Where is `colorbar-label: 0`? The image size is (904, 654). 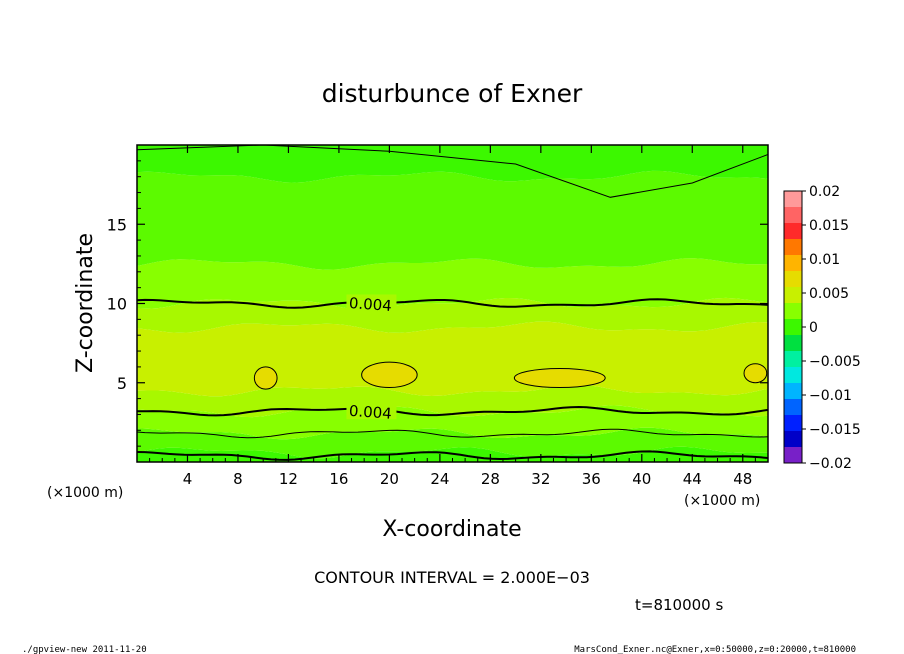 colorbar-label: 0 is located at coordinates (813, 328).